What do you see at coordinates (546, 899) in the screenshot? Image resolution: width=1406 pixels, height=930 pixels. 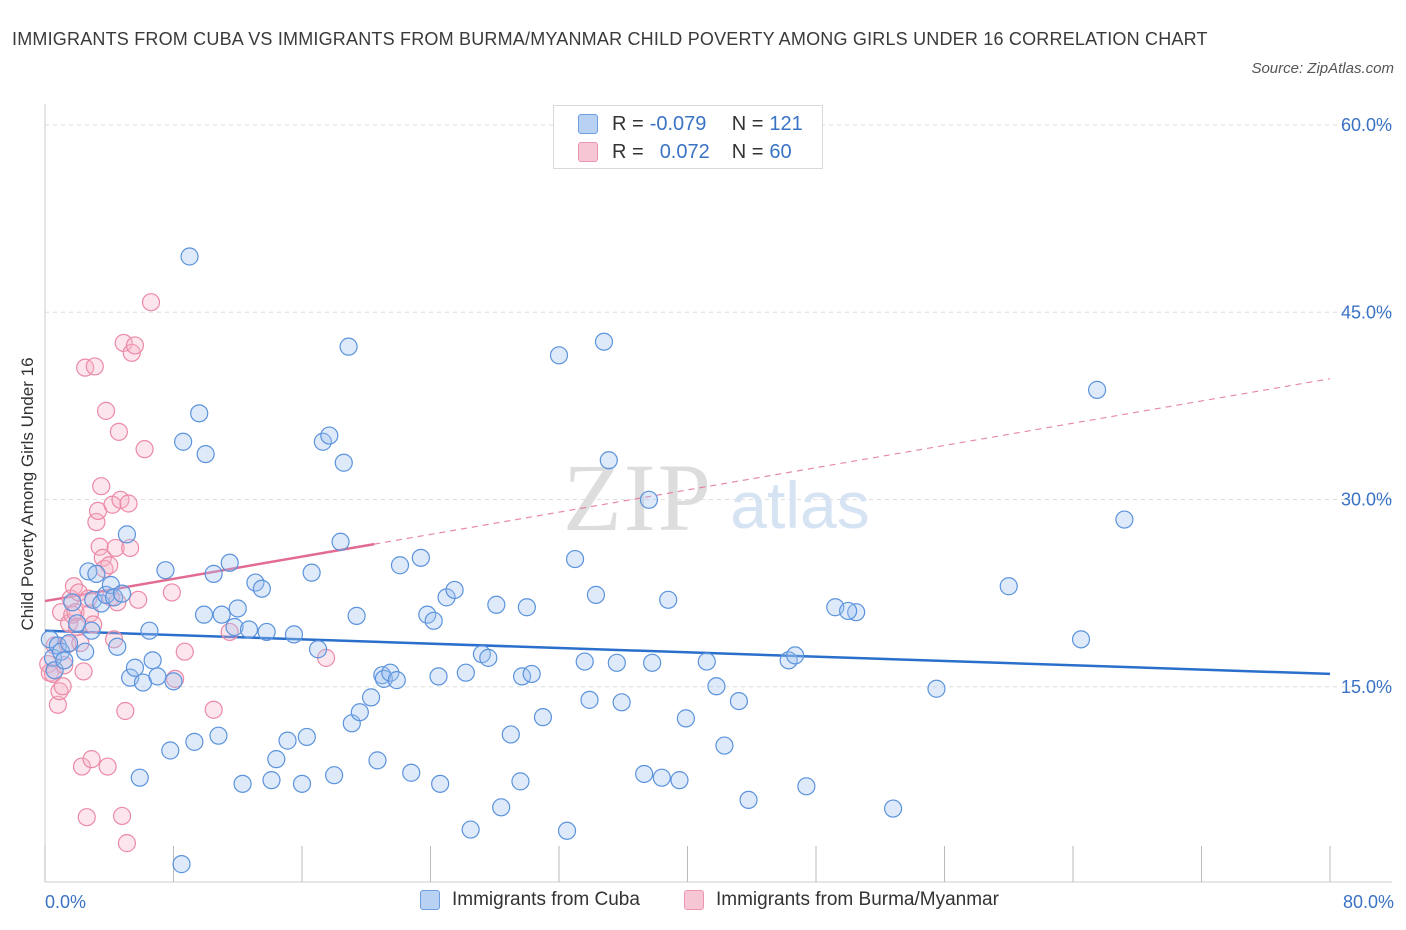 I see `bottom-legend-label-cuba: Immigrants from Cuba` at bounding box center [546, 899].